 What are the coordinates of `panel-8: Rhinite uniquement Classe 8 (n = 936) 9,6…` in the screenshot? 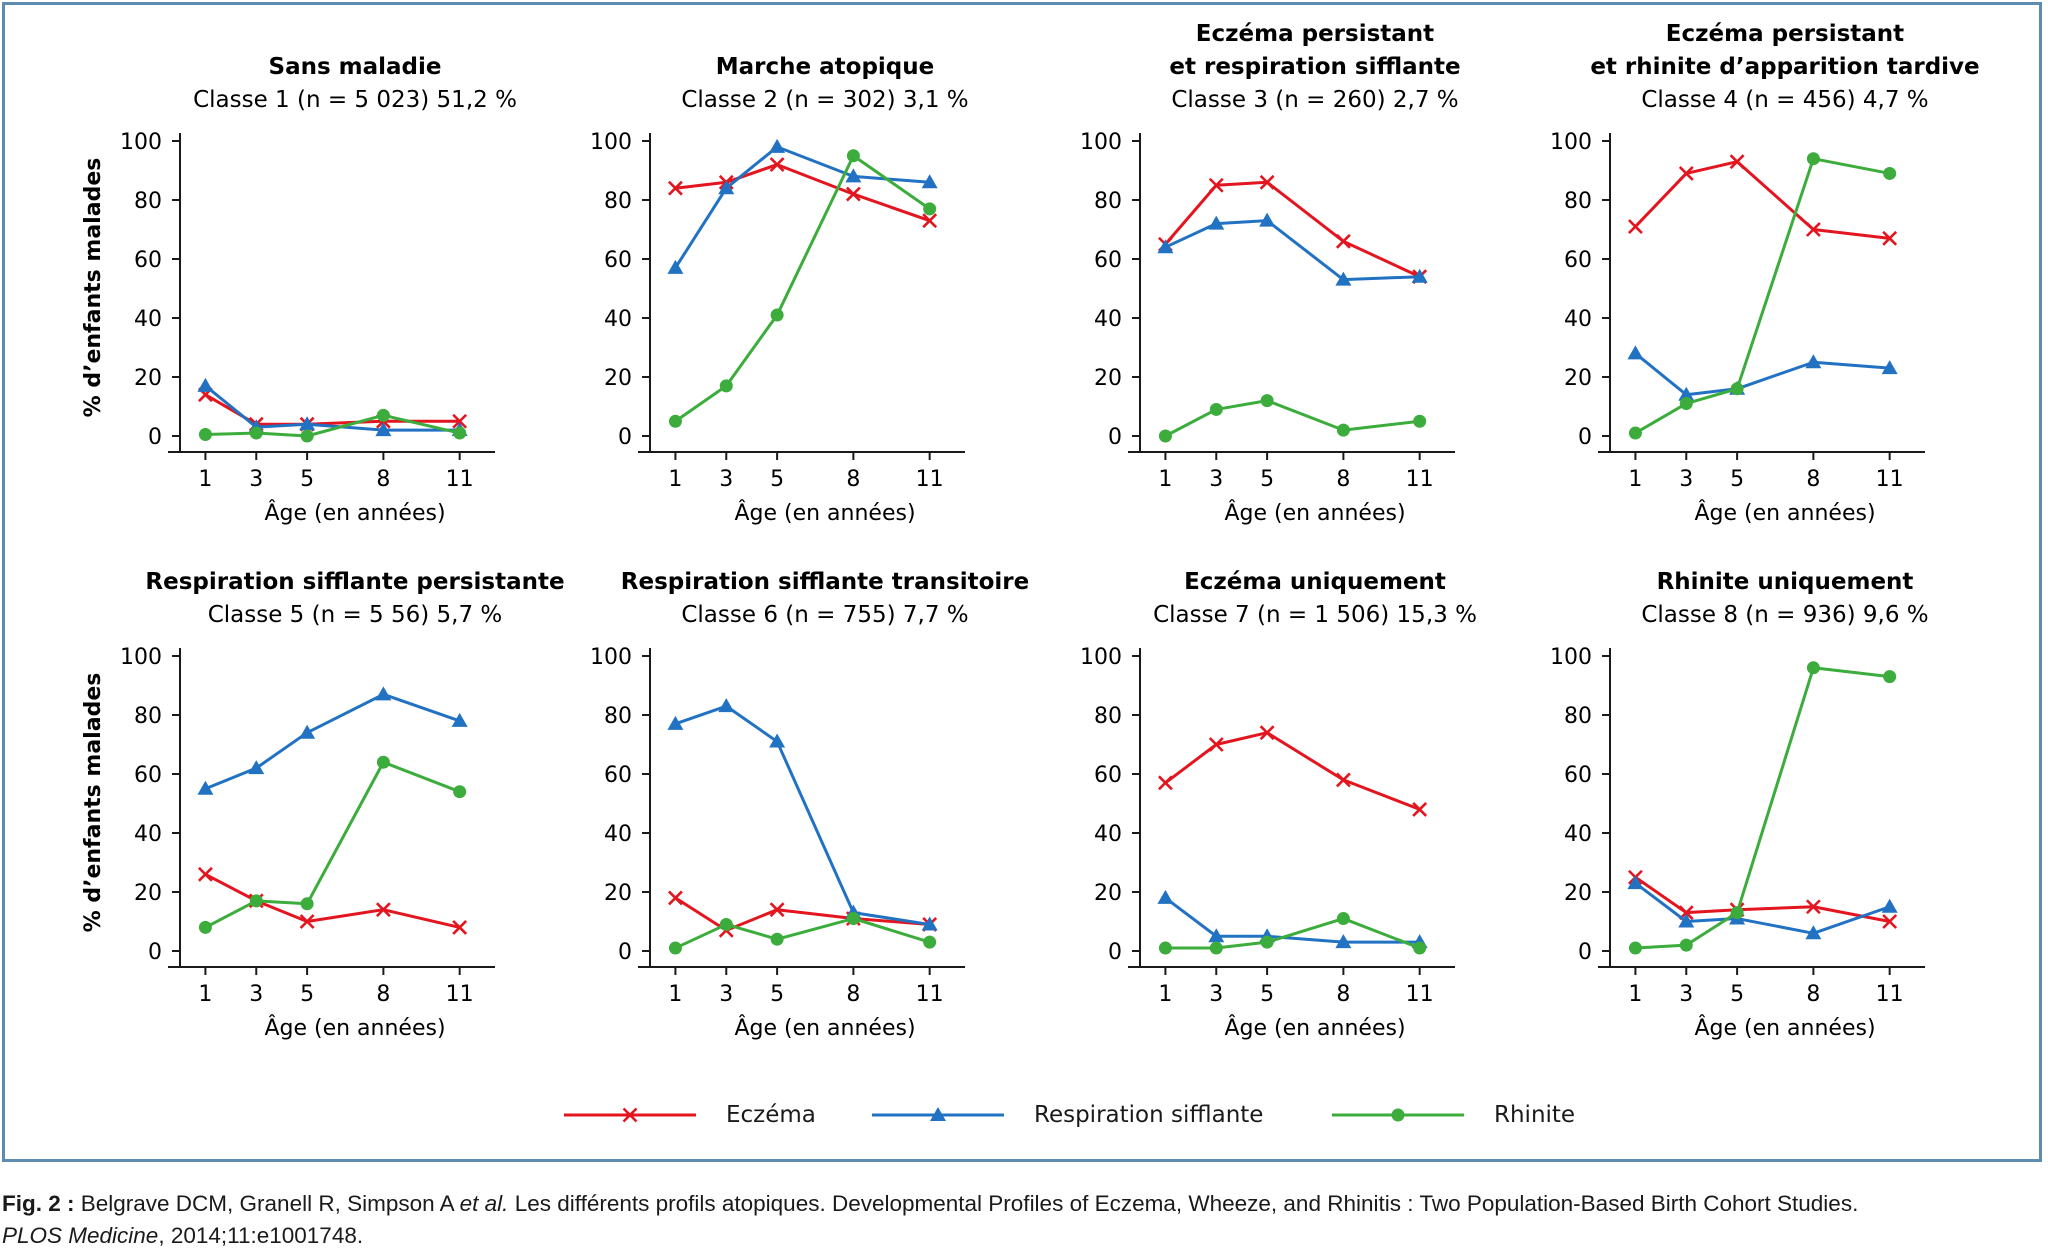 It's located at (1739, 805).